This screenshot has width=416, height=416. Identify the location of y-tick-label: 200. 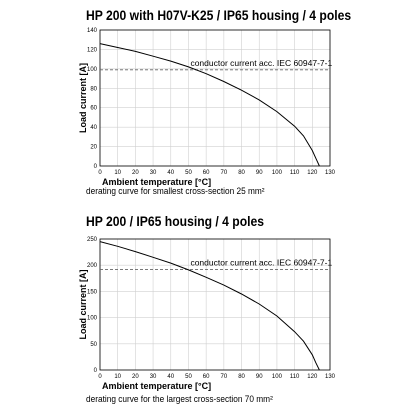
(92, 266).